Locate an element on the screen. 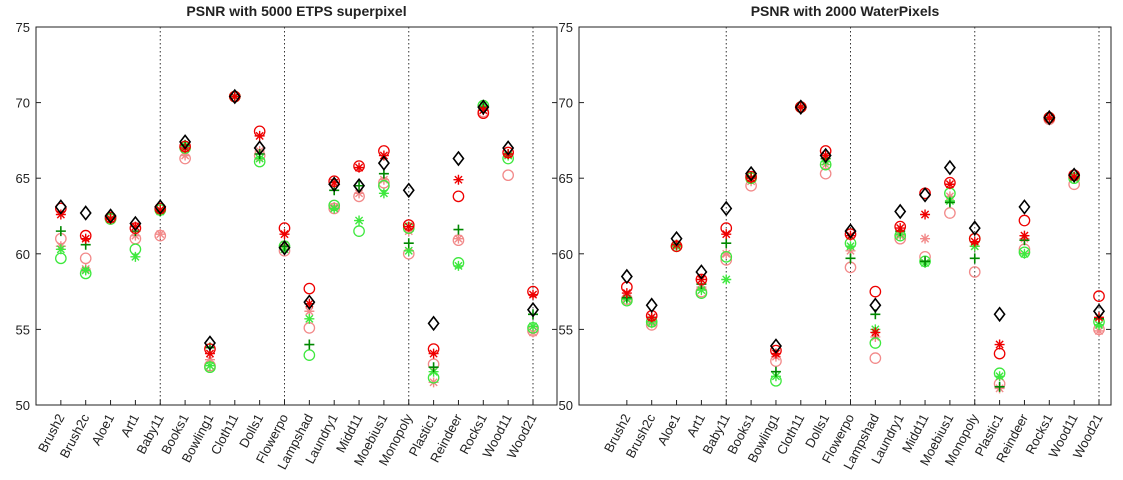 This screenshot has height=480, width=1123. y-tick-label: 50 is located at coordinates (23, 405).